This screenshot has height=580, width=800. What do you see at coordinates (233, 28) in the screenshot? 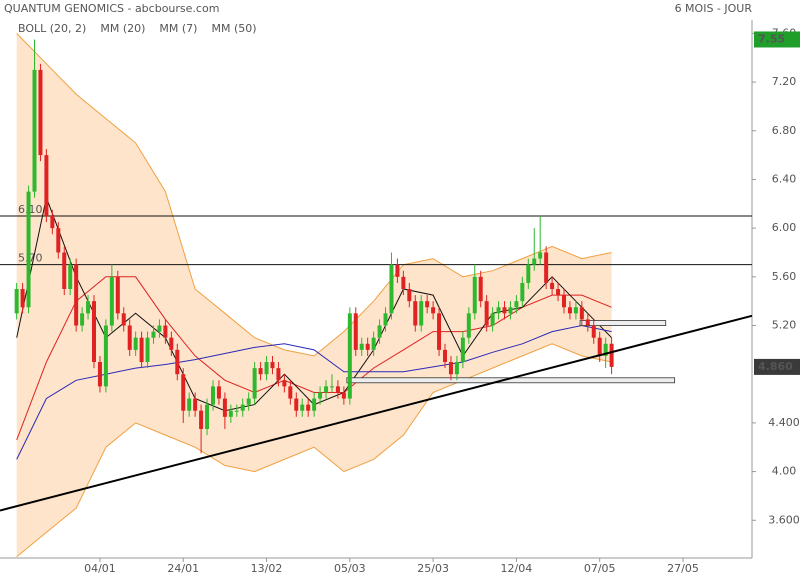
I see `legend-entry: MM (50)` at bounding box center [233, 28].